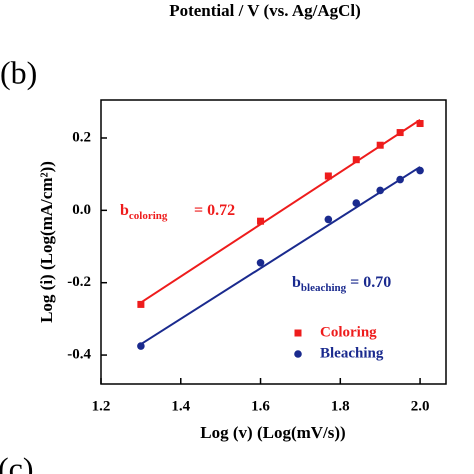  What do you see at coordinates (148, 216) in the screenshot?
I see `annotation-sub: coloring` at bounding box center [148, 216].